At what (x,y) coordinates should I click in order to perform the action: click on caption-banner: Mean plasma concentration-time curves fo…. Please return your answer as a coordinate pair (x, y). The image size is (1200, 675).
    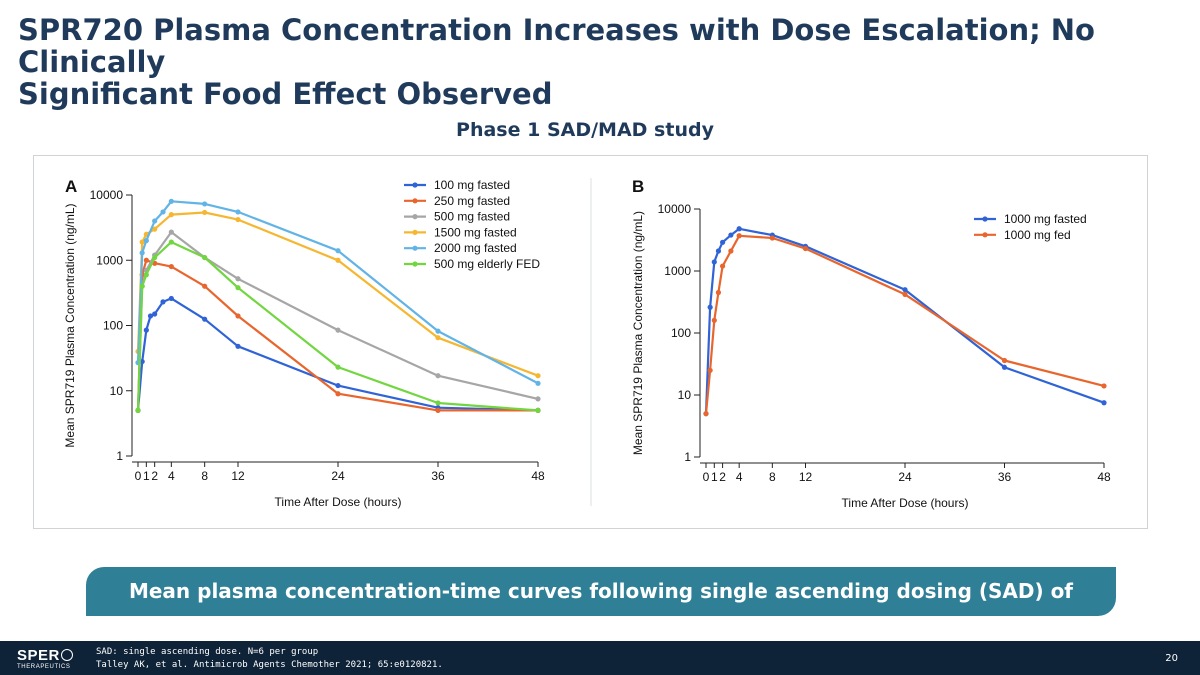
    Looking at the image, I should click on (601, 609).